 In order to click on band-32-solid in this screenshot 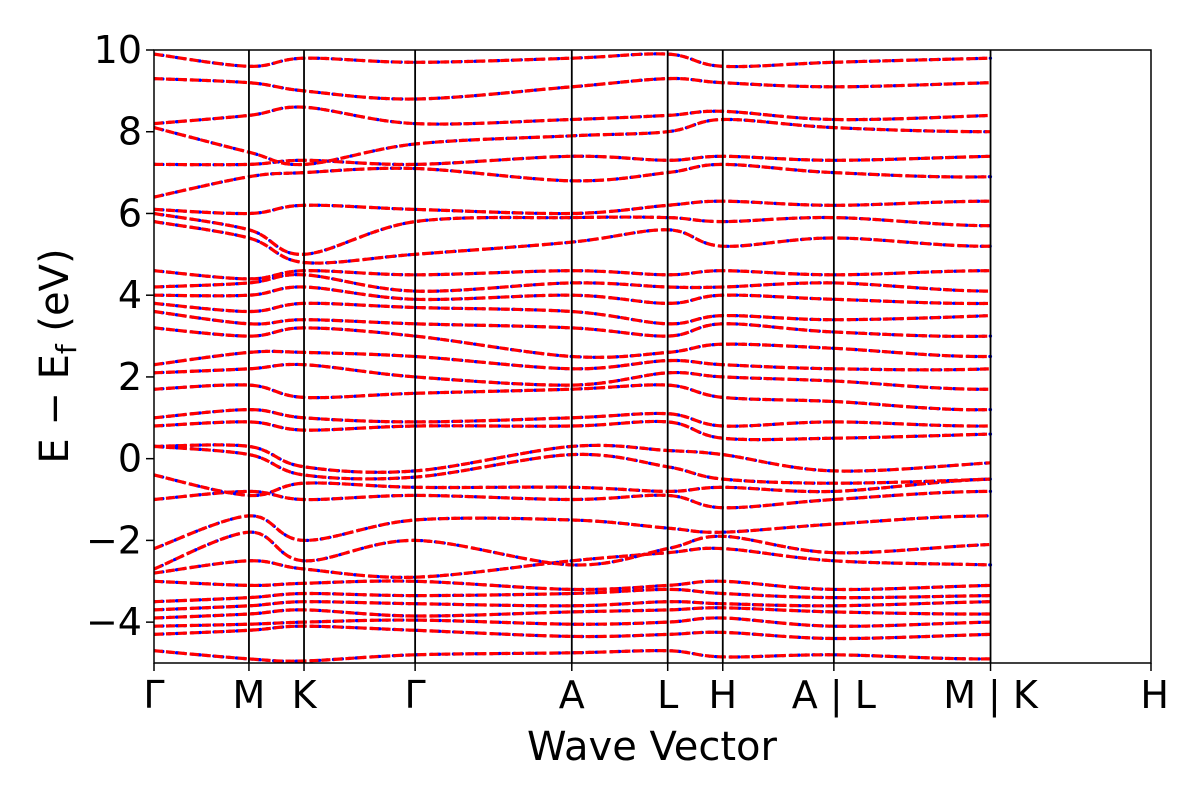, I will do `click(572, 88)`.